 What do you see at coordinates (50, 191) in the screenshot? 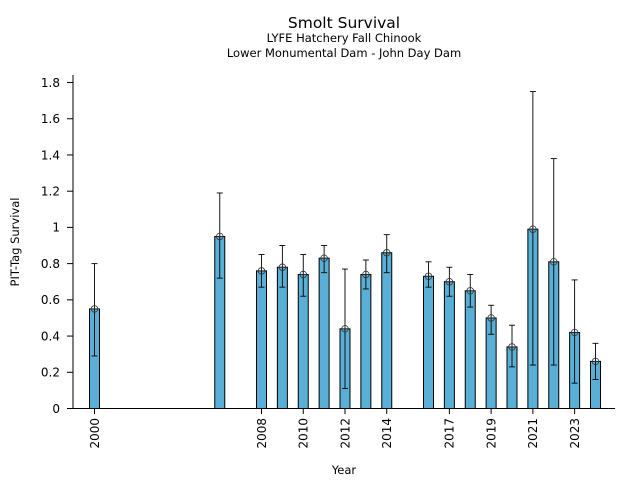
I see `y-tick-label: 1.2` at bounding box center [50, 191].